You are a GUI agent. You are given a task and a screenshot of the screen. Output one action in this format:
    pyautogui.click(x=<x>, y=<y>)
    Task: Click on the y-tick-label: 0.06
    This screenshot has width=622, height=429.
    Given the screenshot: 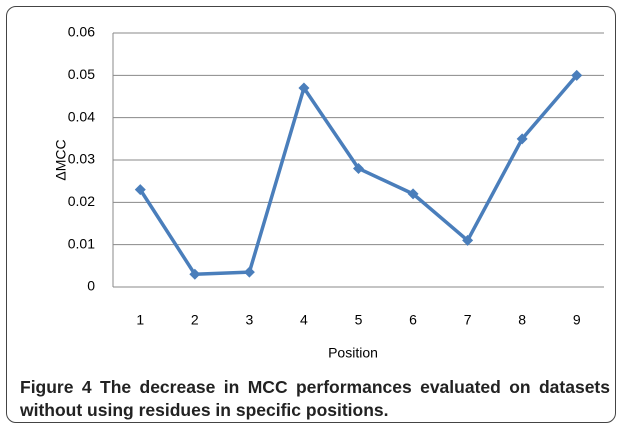 What is the action you would take?
    pyautogui.click(x=81, y=32)
    